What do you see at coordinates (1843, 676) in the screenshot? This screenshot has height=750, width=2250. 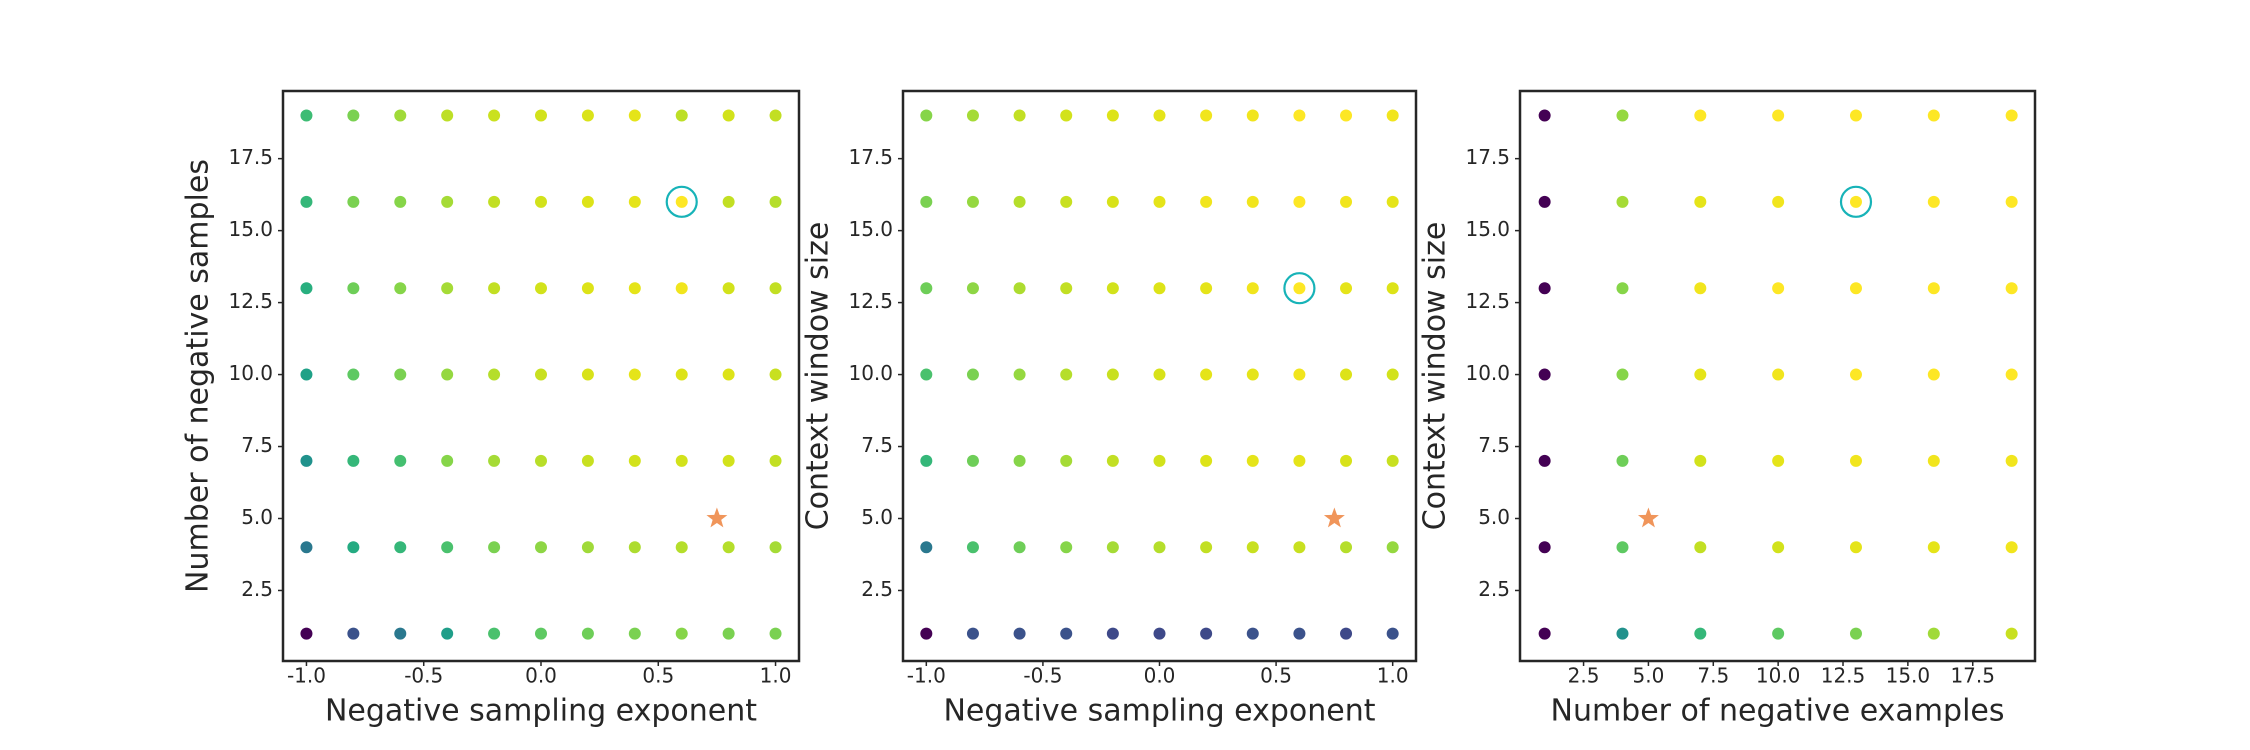 I see `x-tick-label: 12.5` at bounding box center [1843, 676].